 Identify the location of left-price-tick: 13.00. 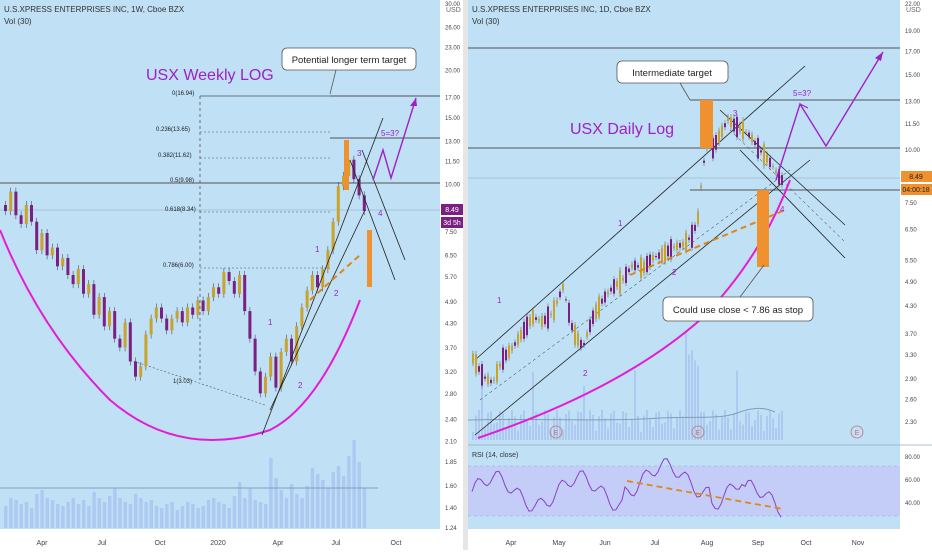
(453, 143).